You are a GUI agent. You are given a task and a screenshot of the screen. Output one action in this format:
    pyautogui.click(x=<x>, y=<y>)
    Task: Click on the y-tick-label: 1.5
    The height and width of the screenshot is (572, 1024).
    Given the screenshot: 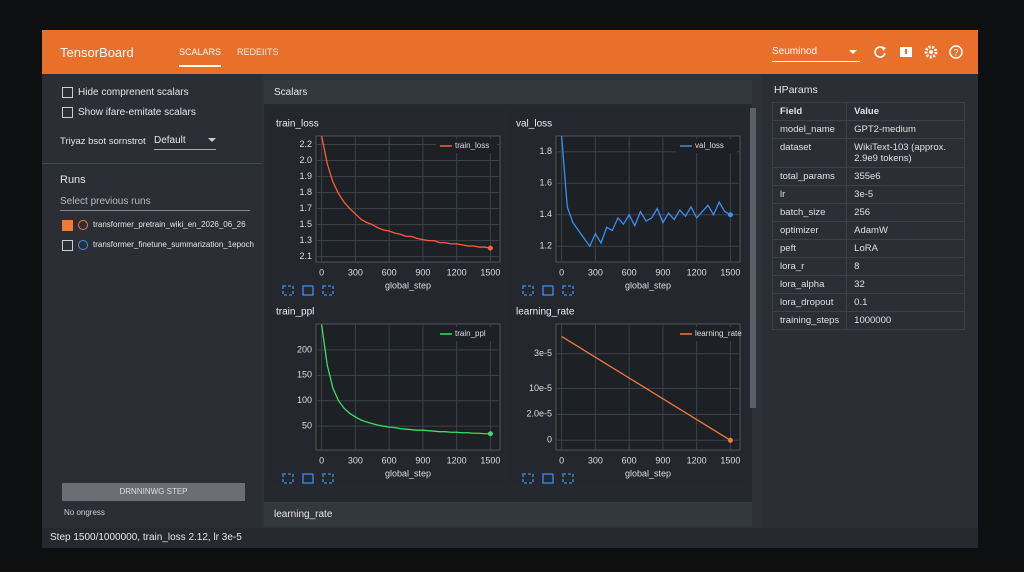 What is the action you would take?
    pyautogui.click(x=305, y=224)
    